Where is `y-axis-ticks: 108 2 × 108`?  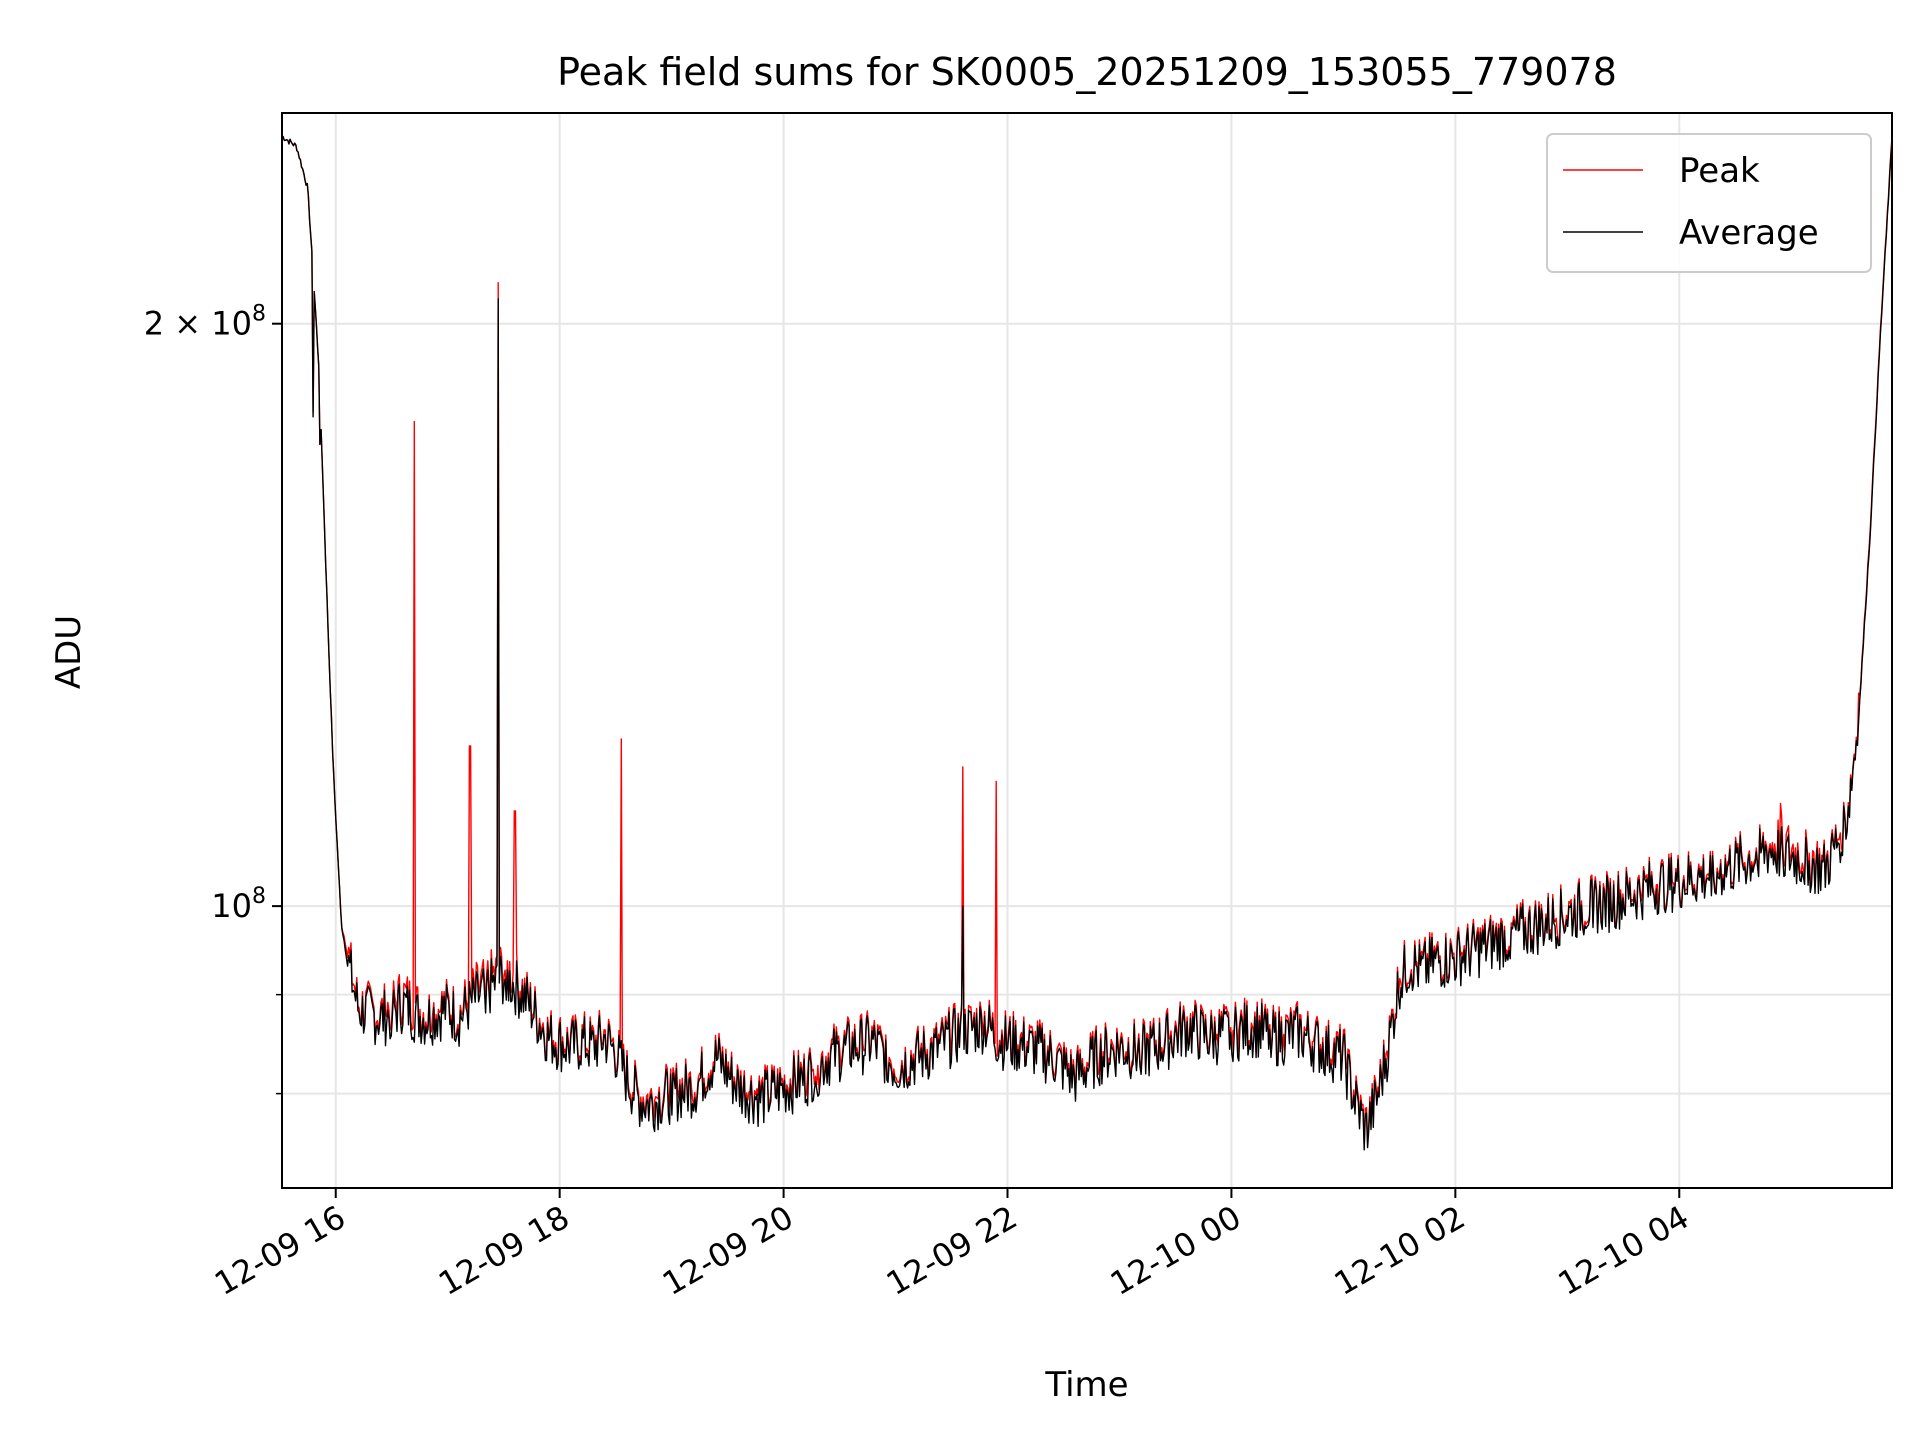 y-axis-ticks: 108 2 × 108 is located at coordinates (213, 698).